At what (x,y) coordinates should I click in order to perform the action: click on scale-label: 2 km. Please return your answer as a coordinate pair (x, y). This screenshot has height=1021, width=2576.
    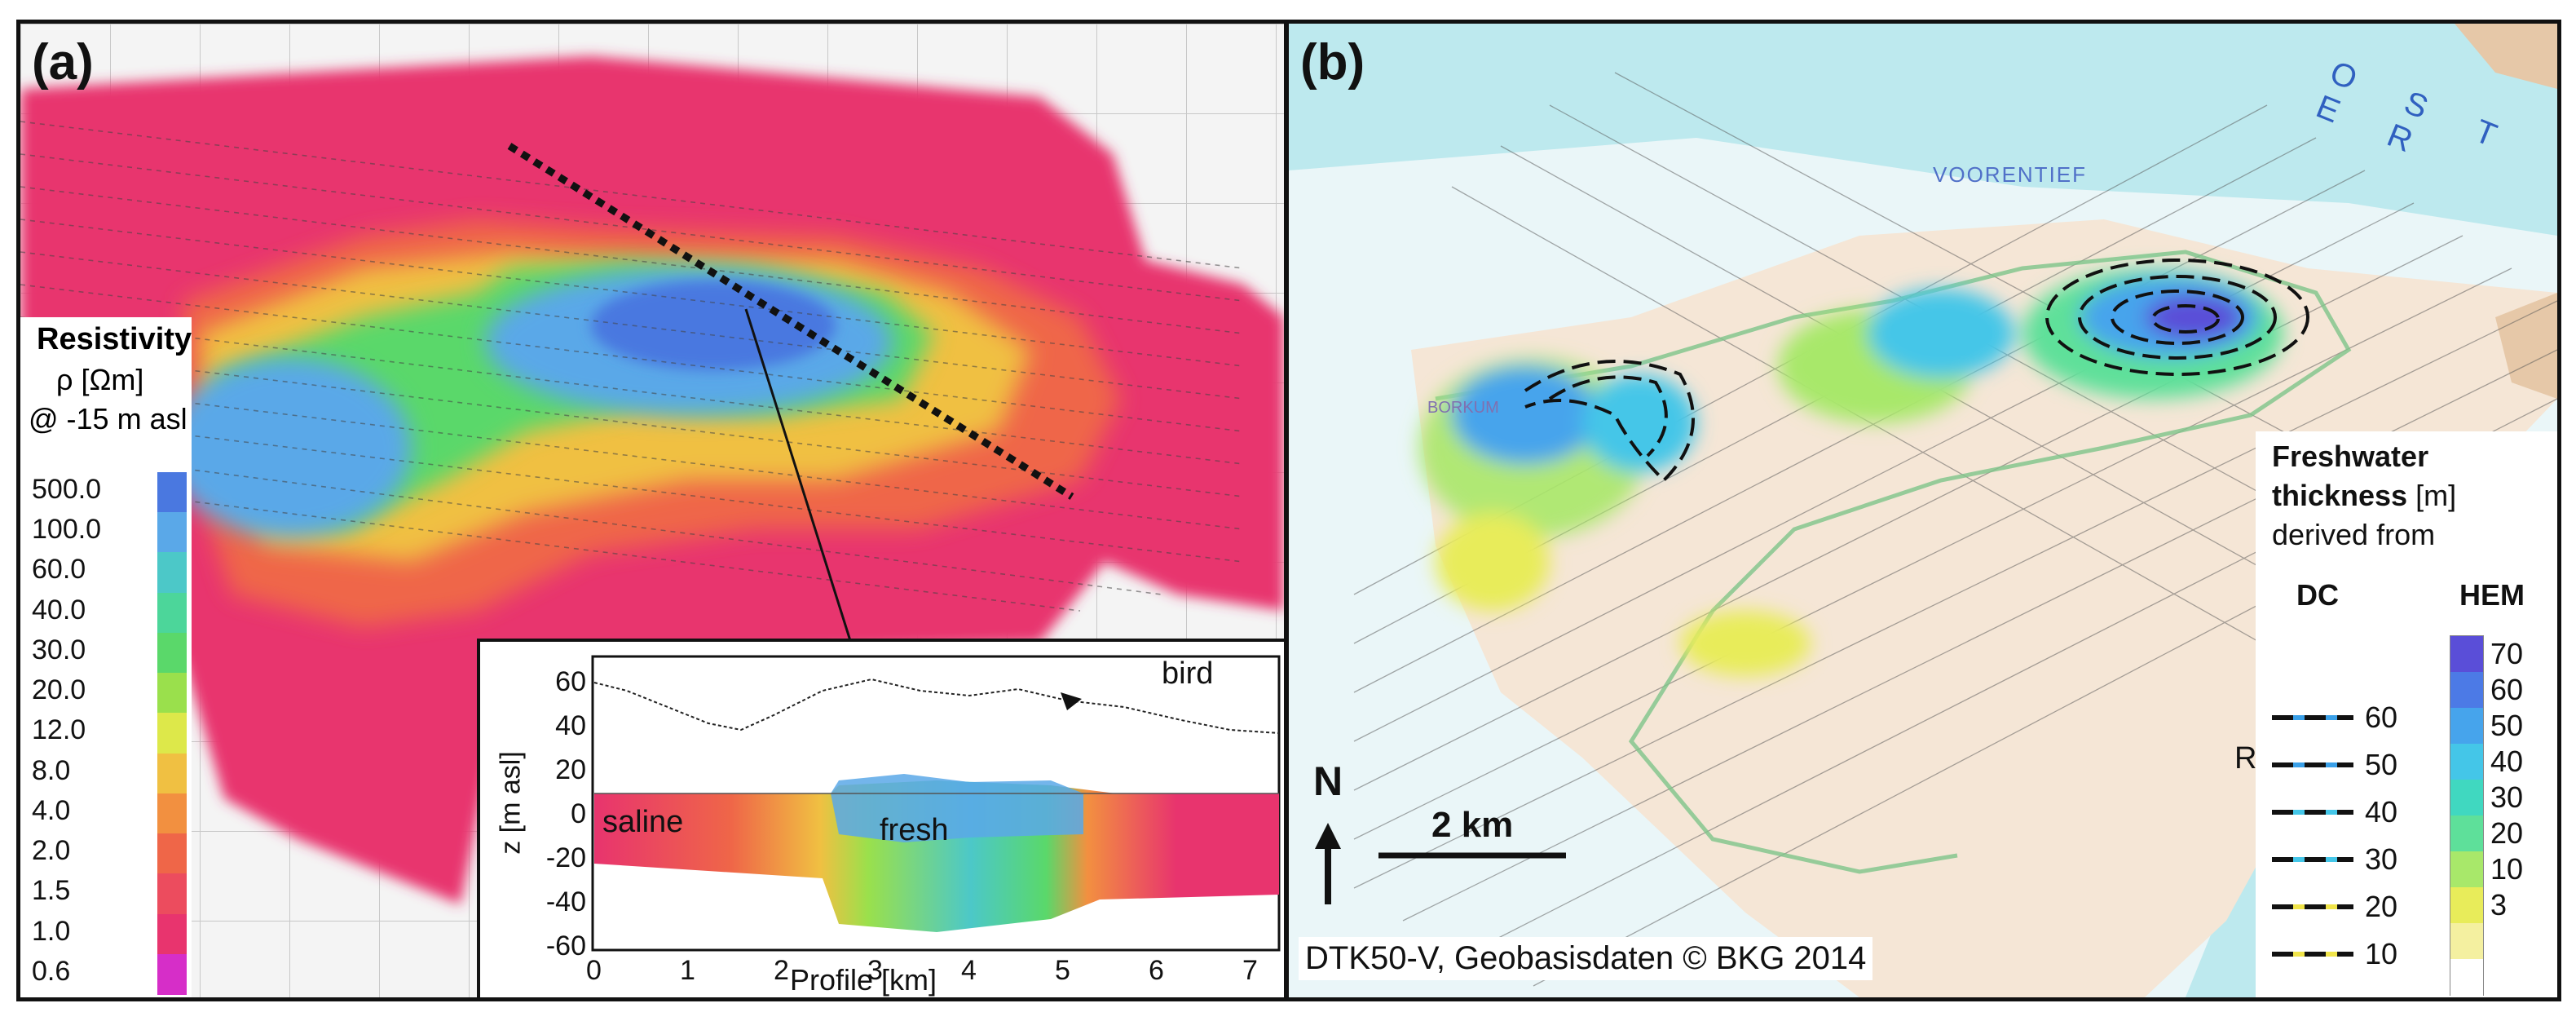
    Looking at the image, I should click on (1472, 825).